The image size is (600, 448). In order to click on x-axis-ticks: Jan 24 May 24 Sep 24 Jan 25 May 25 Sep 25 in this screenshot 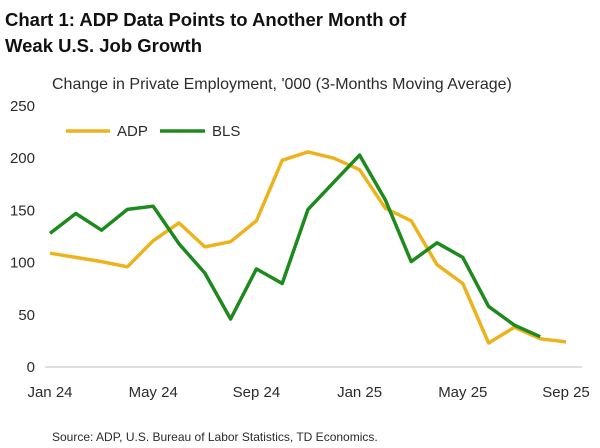, I will do `click(308, 392)`.